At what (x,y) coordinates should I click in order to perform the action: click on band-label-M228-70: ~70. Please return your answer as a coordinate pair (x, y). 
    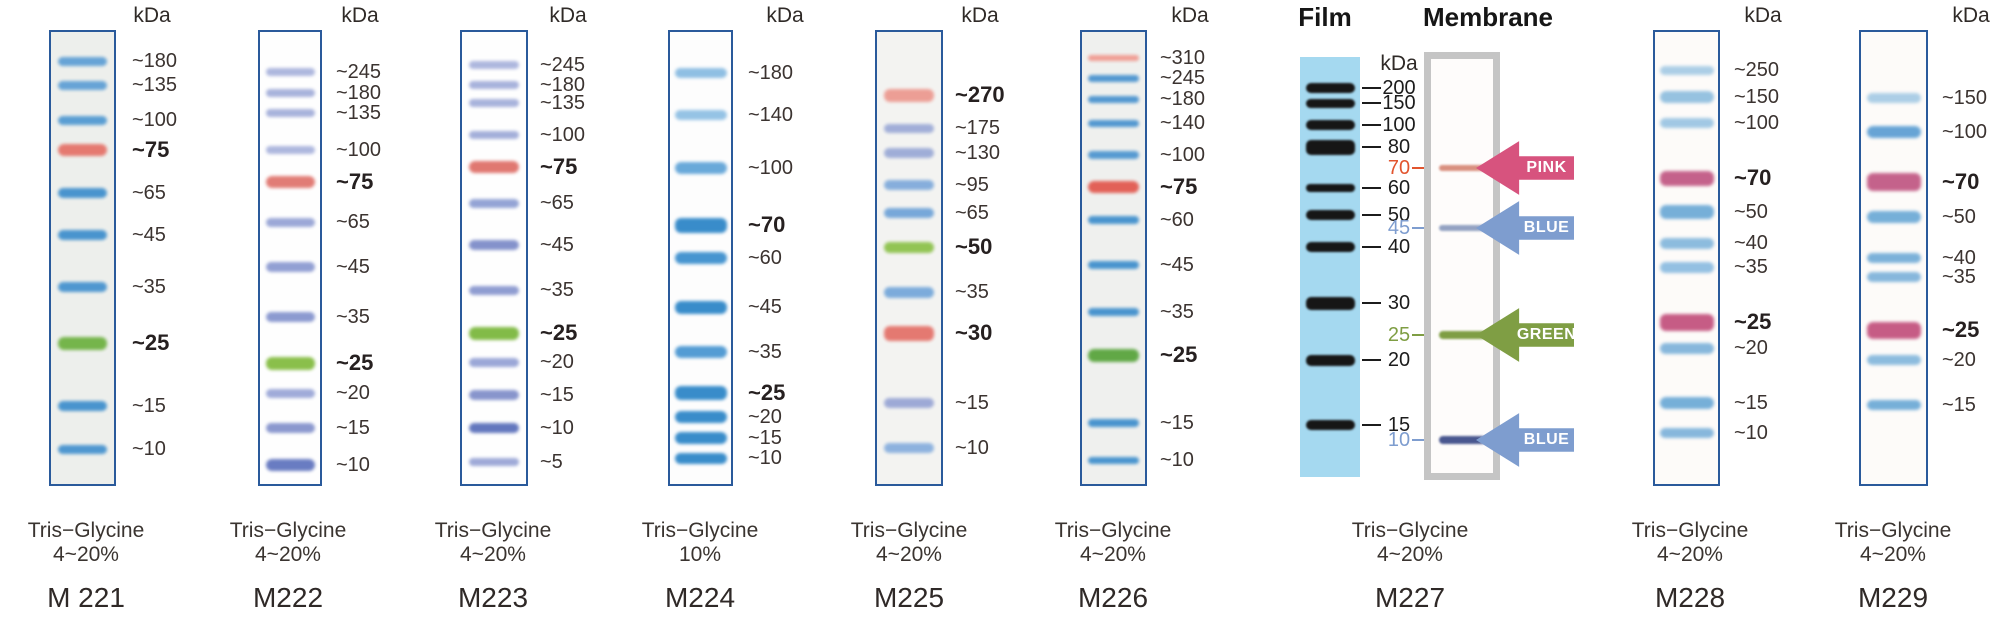
    Looking at the image, I should click on (1753, 177).